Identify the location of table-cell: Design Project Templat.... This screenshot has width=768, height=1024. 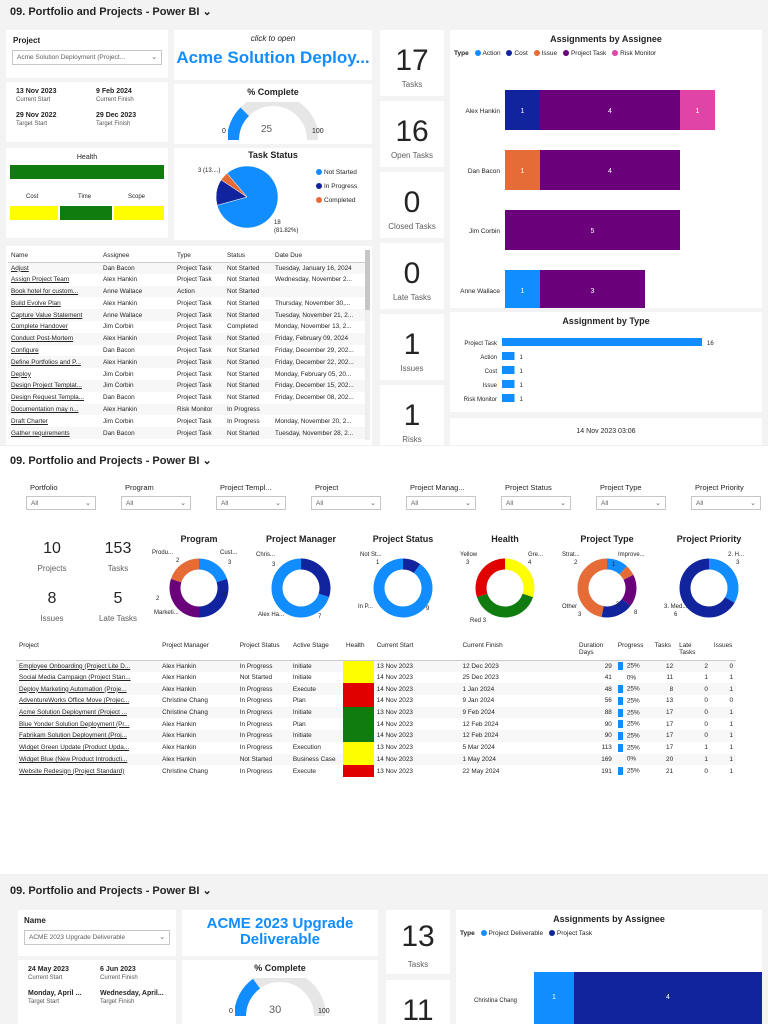
(46, 386).